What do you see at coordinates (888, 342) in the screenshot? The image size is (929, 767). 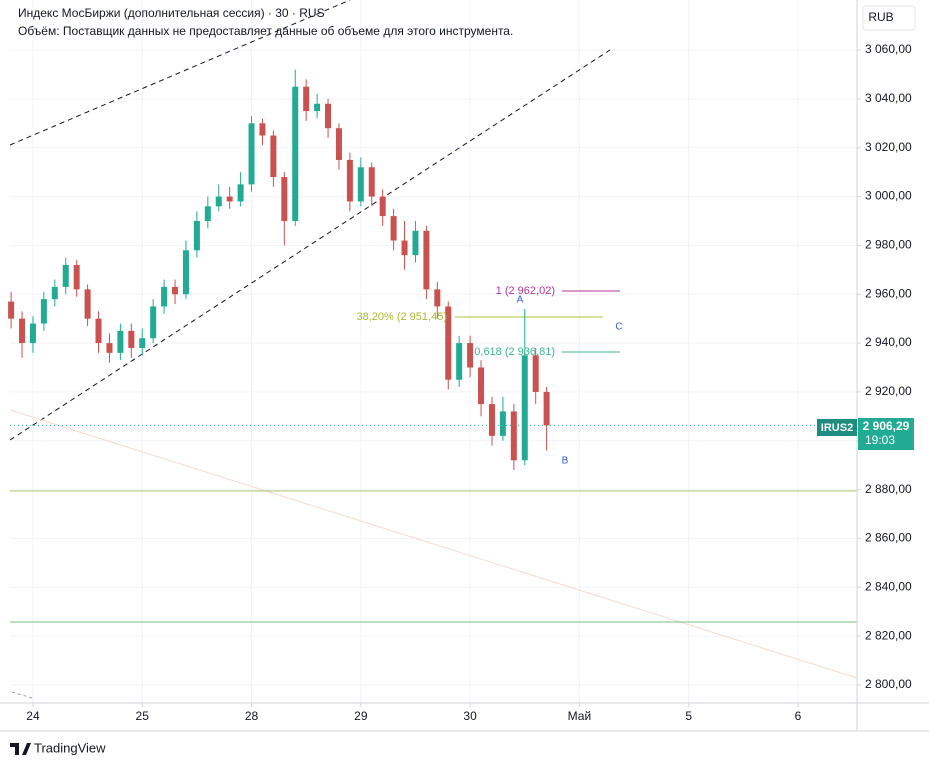 I see `y-tick-label: 2 940,00` at bounding box center [888, 342].